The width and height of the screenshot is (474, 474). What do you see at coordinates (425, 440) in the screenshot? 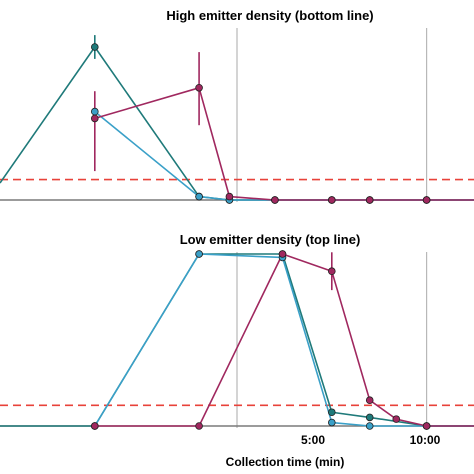
I see `x-tick-label-10: 10:00` at bounding box center [425, 440].